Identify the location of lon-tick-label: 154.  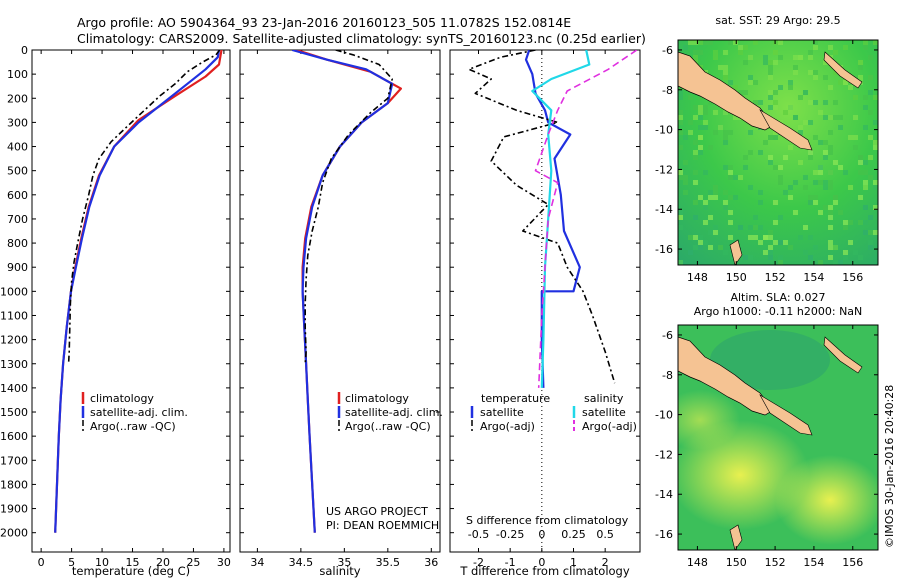
(813, 562).